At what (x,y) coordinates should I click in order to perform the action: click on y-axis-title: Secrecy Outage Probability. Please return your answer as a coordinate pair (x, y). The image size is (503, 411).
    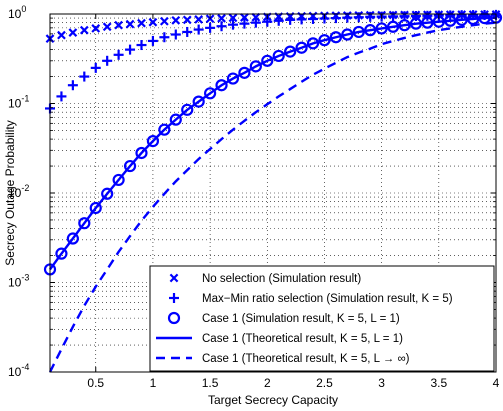
    Looking at the image, I should click on (10, 192).